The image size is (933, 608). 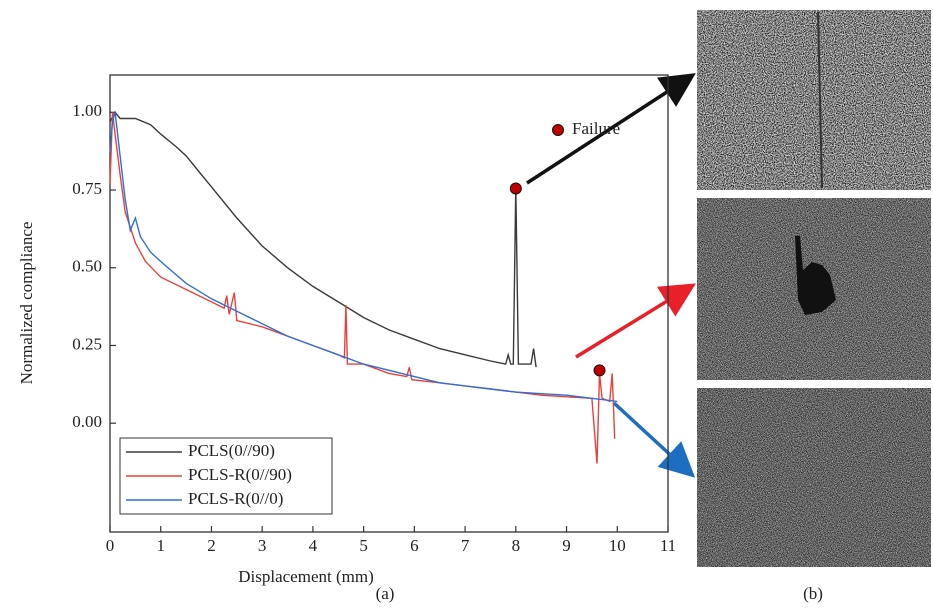 I want to click on y-tick-label: 0.50, so click(x=87, y=266).